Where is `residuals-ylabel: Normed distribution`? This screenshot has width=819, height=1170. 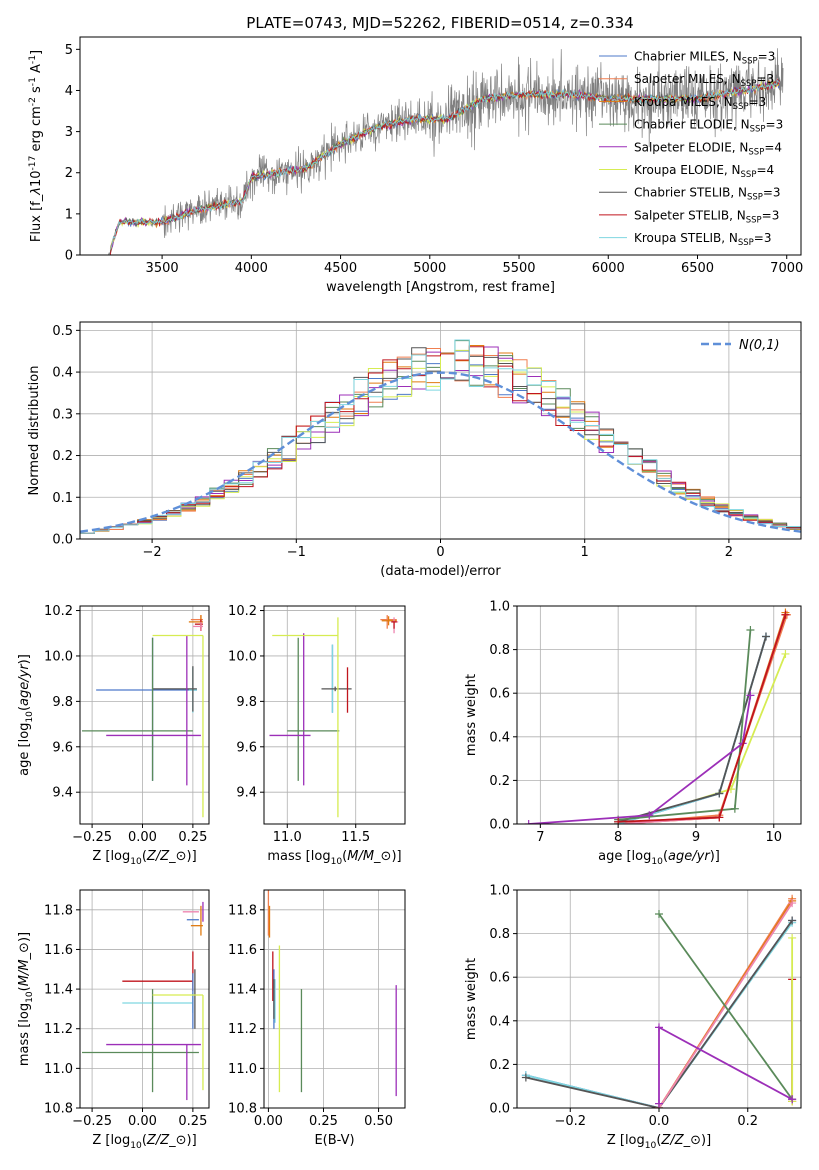
residuals-ylabel: Normed distribution is located at coordinates (34, 431).